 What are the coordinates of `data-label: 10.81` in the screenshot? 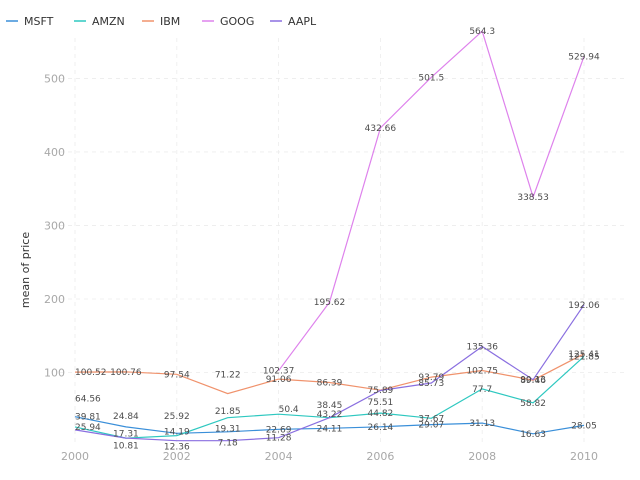 It's located at (126, 447).